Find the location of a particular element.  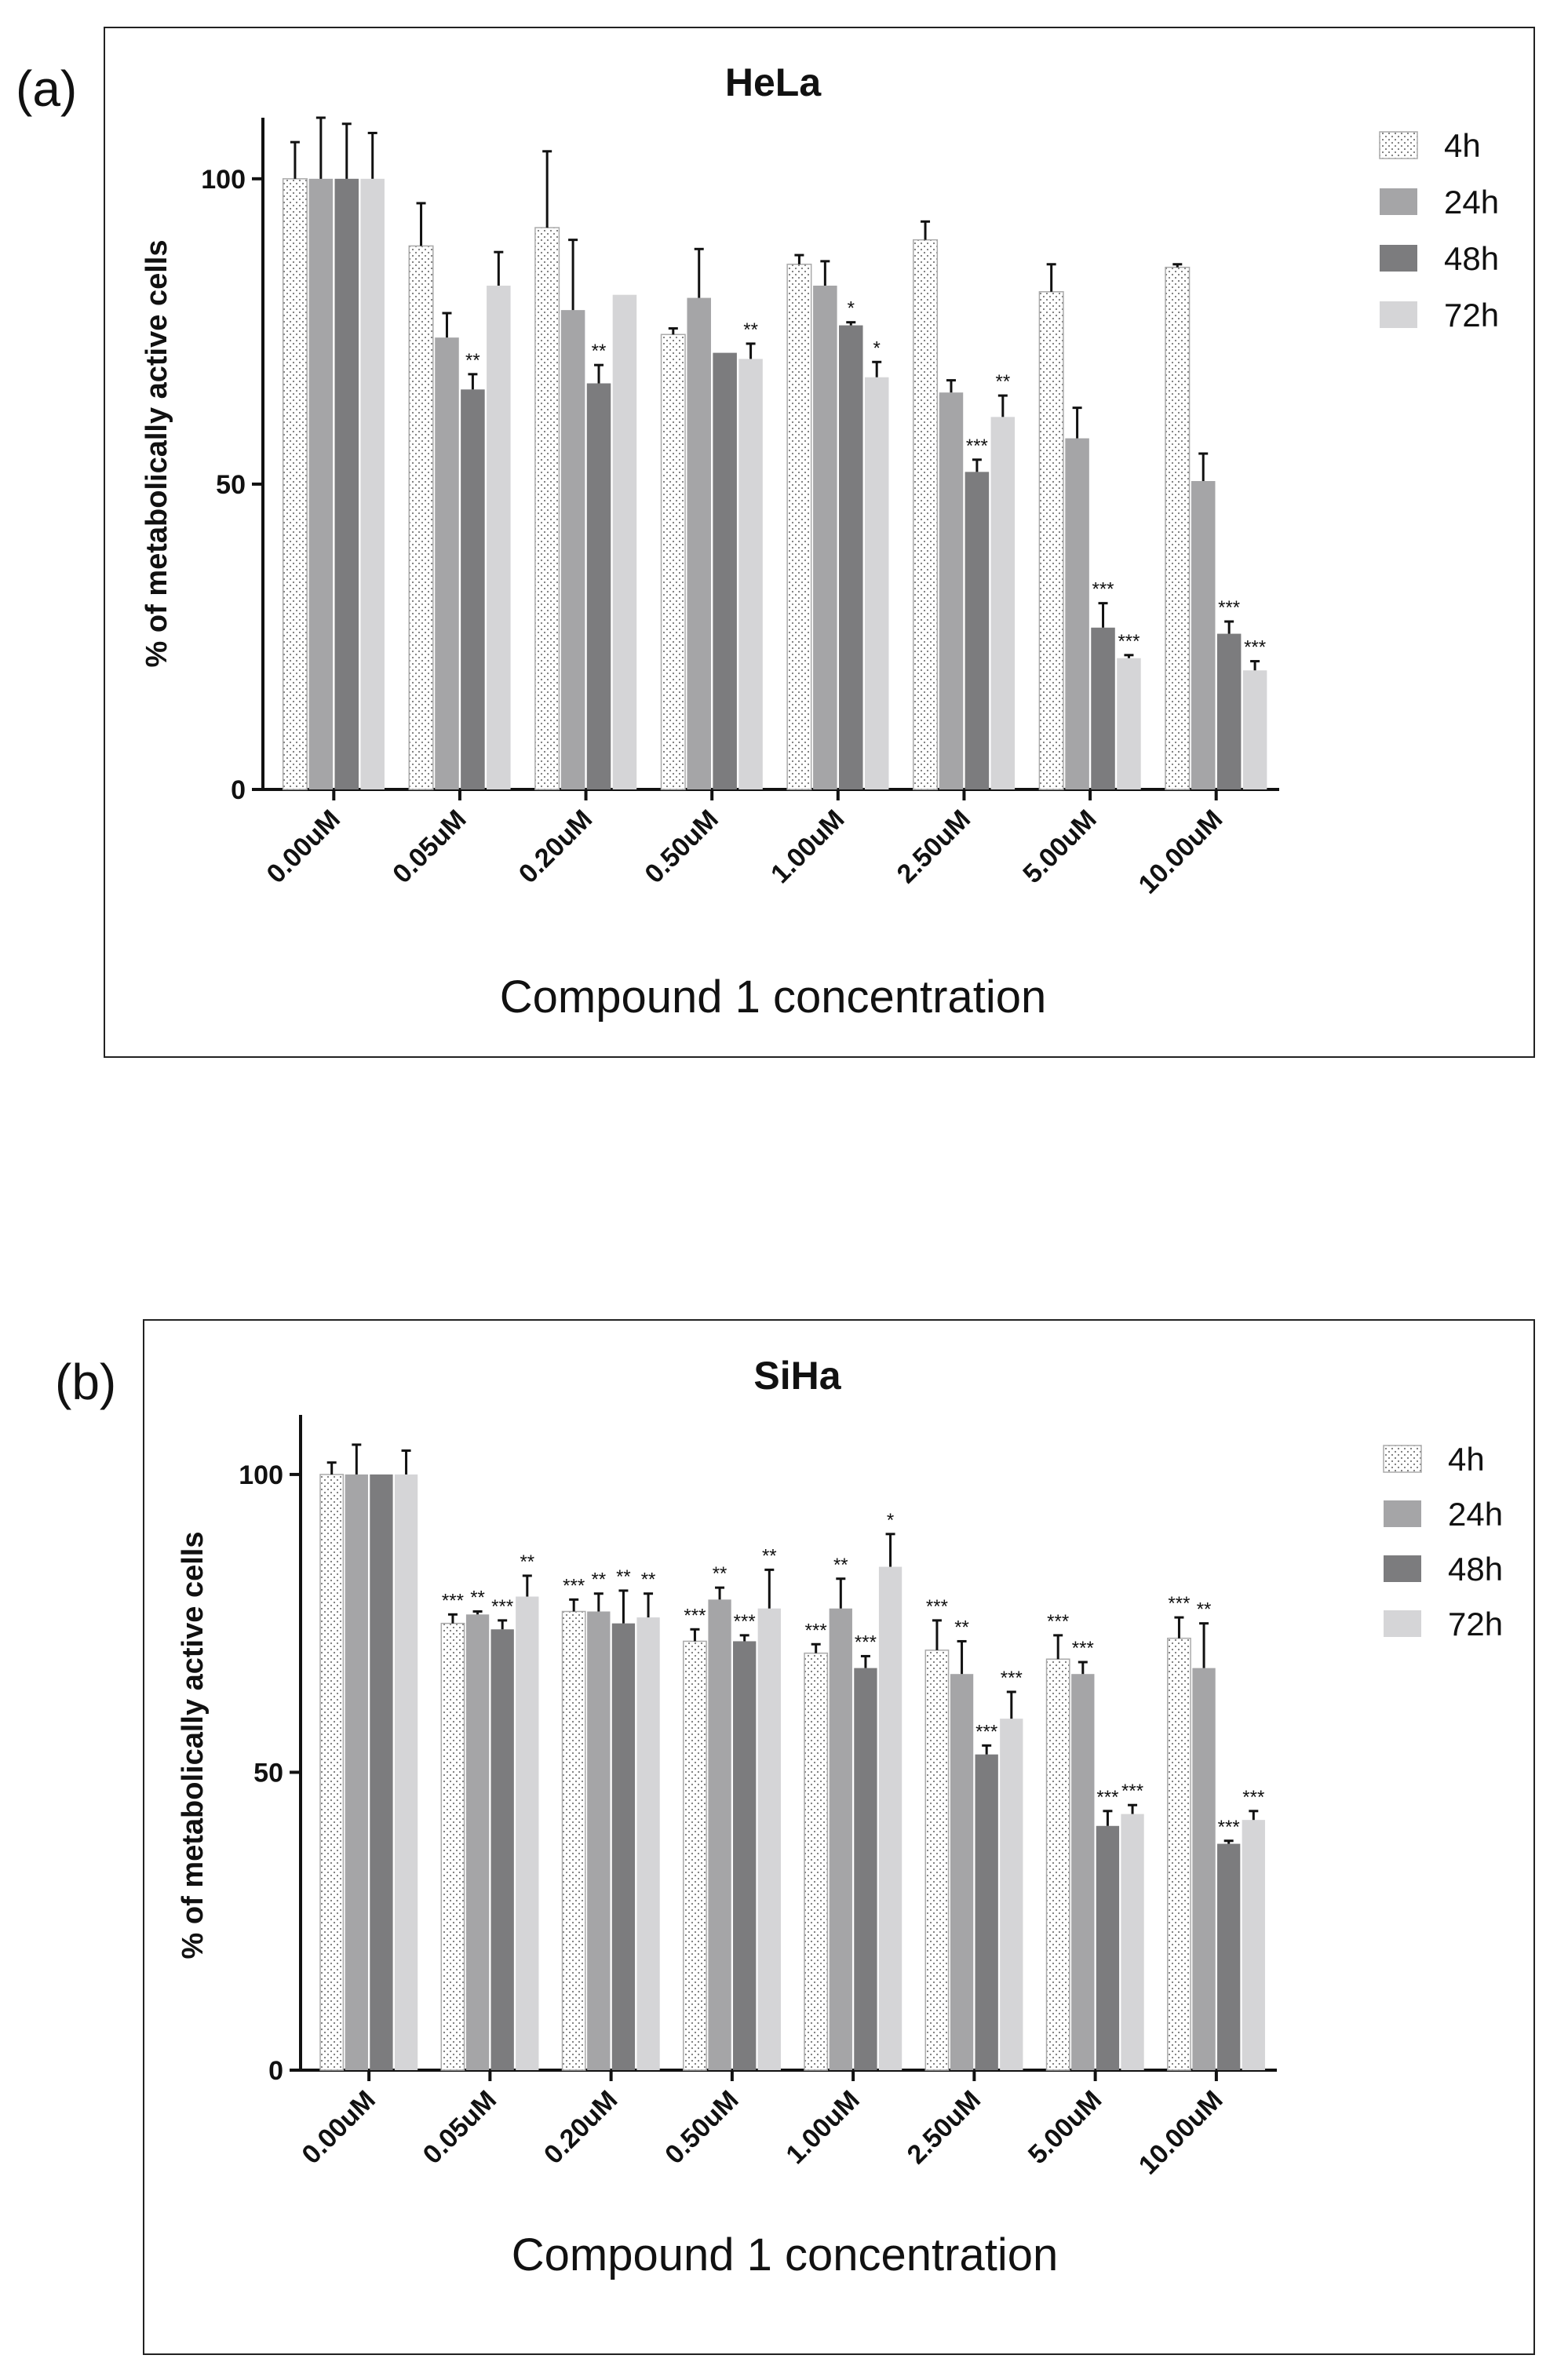

chart-title: SiHa is located at coordinates (797, 1376).